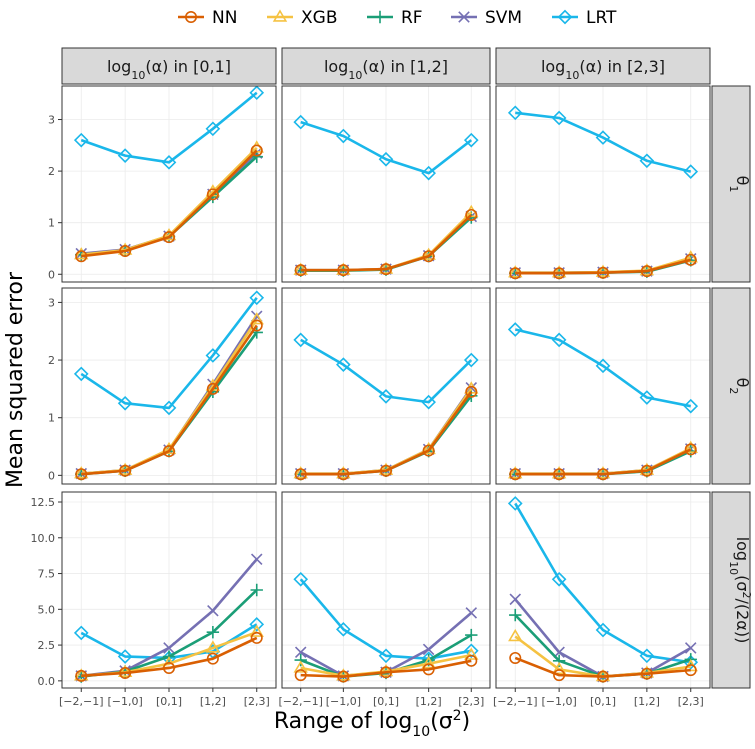 This screenshot has width=755, height=749. I want to click on x-tick-label: [2,3], so click(471, 701).